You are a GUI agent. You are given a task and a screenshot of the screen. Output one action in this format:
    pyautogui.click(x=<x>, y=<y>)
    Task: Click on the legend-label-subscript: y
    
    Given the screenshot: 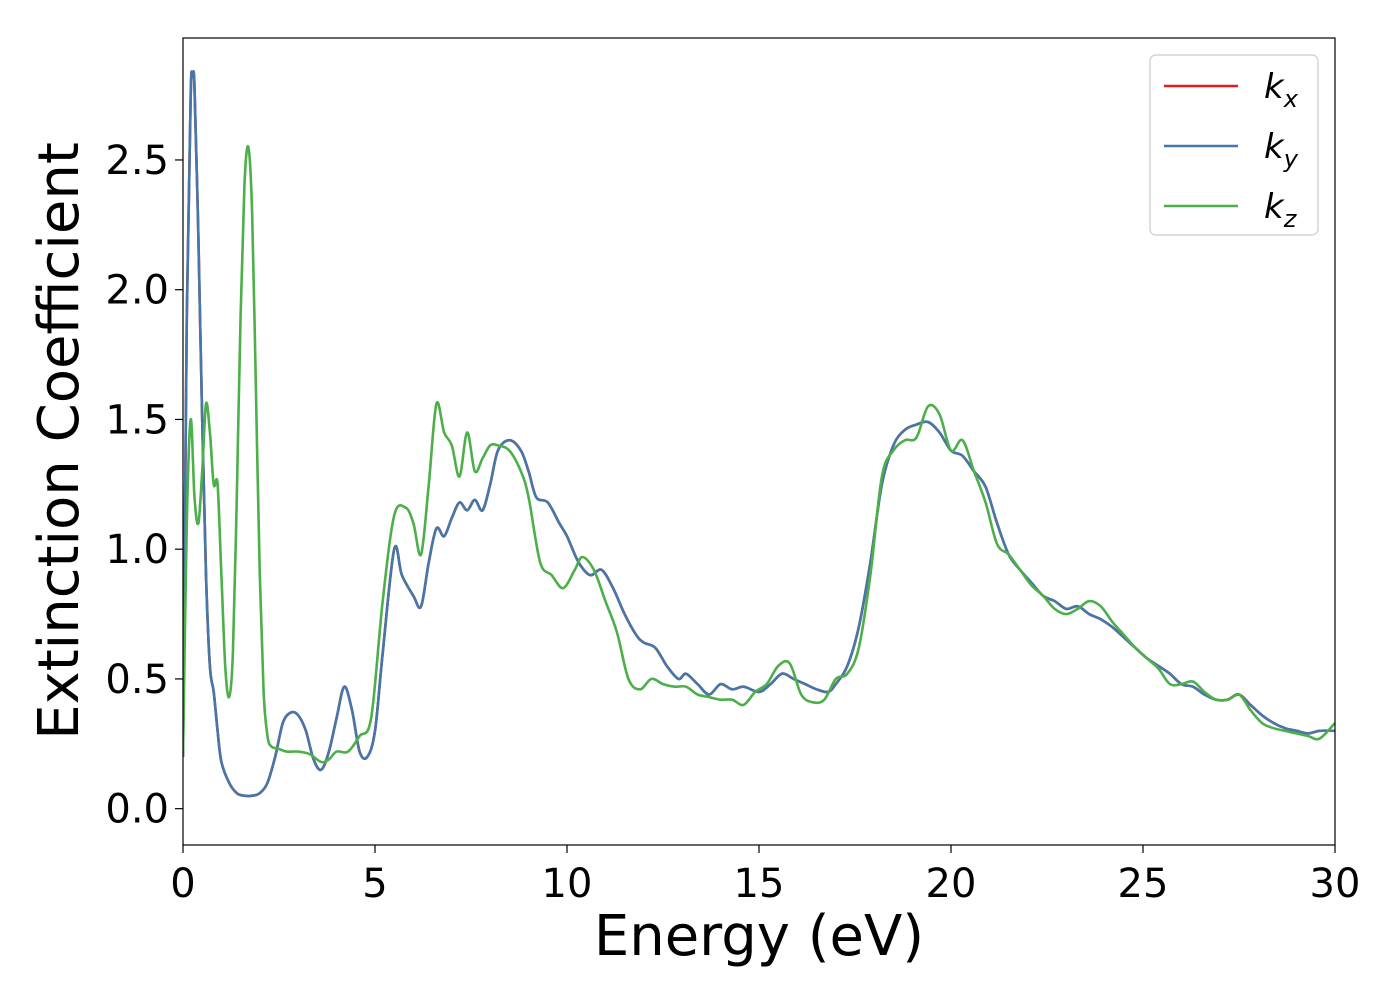 What is the action you would take?
    pyautogui.click(x=1291, y=159)
    